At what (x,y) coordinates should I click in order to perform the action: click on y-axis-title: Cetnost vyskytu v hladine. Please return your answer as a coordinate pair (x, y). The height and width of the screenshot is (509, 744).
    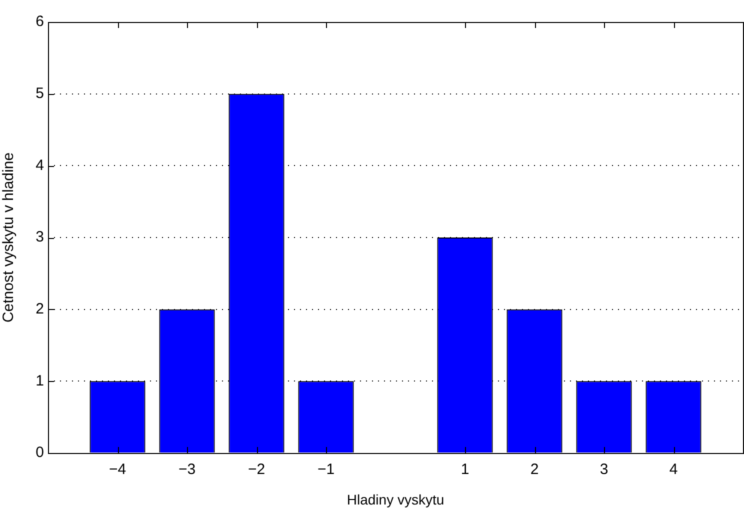
    Looking at the image, I should click on (9, 237).